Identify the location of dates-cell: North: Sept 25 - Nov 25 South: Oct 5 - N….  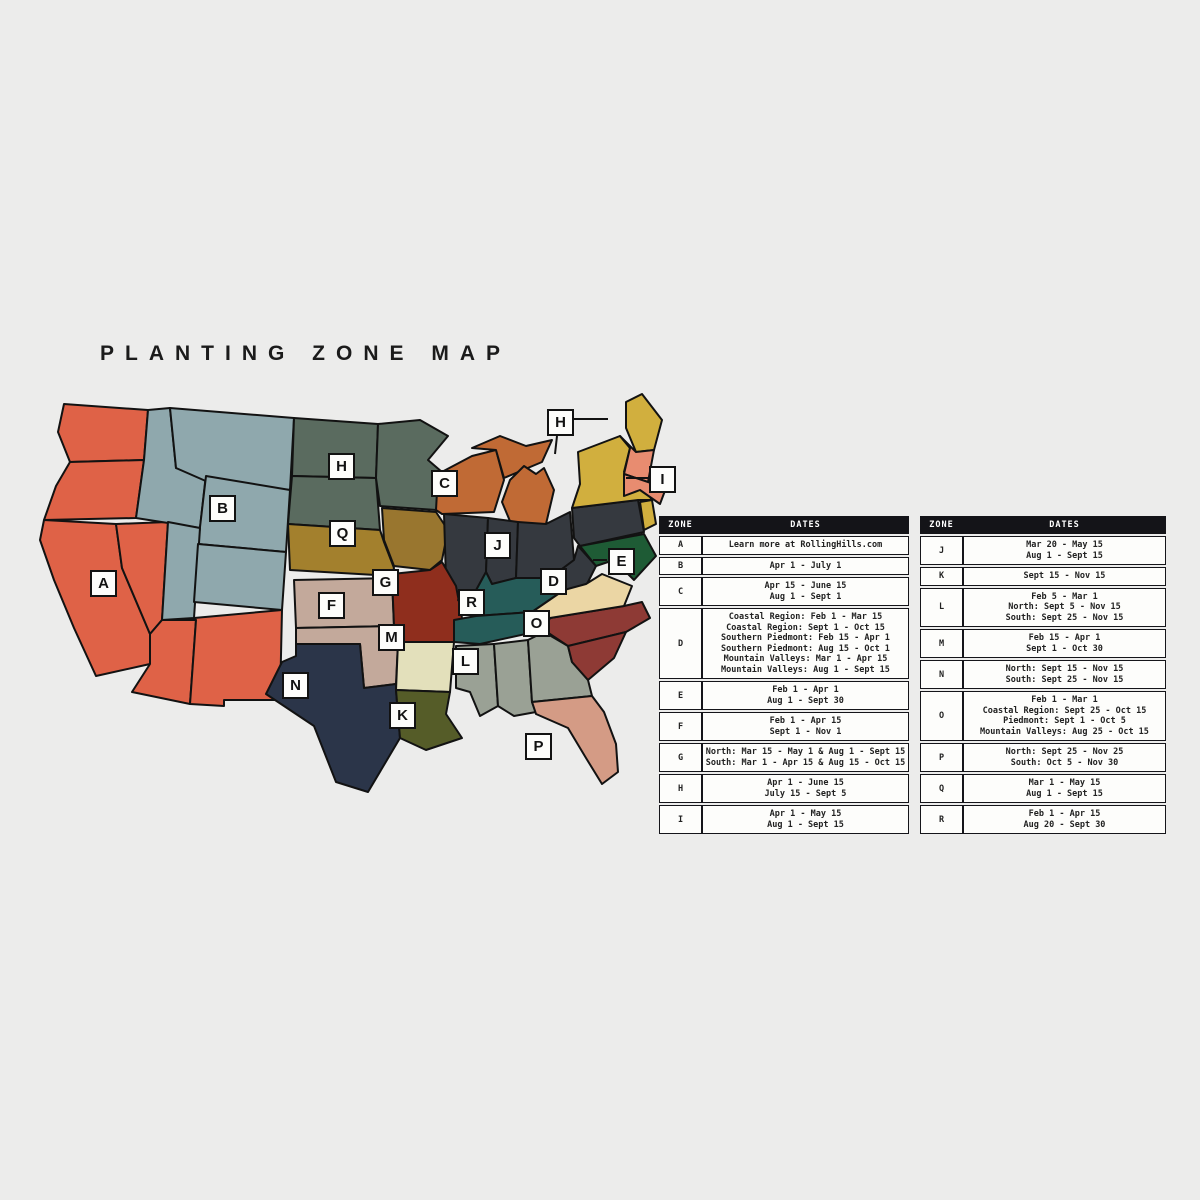
(1064, 757).